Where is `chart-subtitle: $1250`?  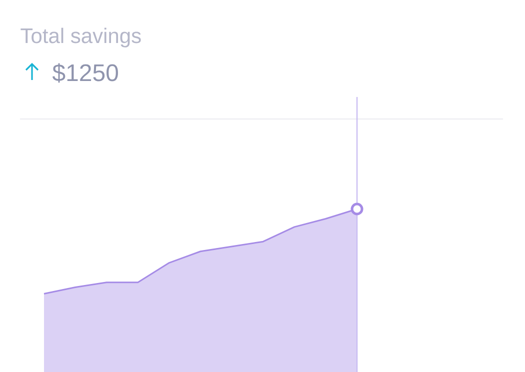
chart-subtitle: $1250 is located at coordinates (85, 73).